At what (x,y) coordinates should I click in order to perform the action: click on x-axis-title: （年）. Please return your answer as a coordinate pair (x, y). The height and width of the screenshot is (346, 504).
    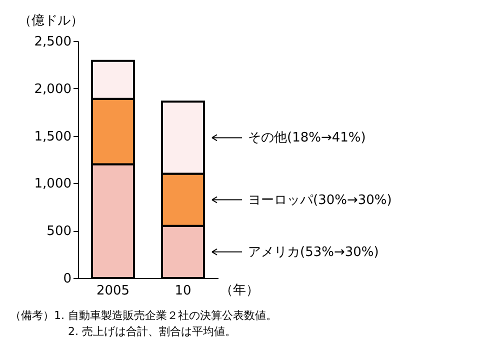
    Looking at the image, I should click on (239, 290).